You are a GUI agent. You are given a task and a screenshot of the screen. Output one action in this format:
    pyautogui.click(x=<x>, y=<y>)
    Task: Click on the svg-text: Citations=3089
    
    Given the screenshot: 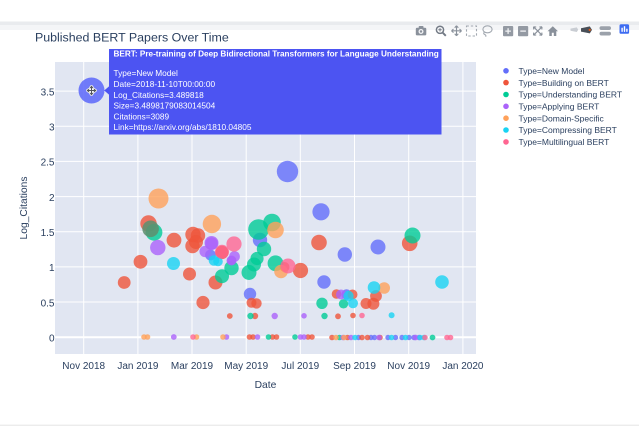 What is the action you would take?
    pyautogui.click(x=142, y=116)
    